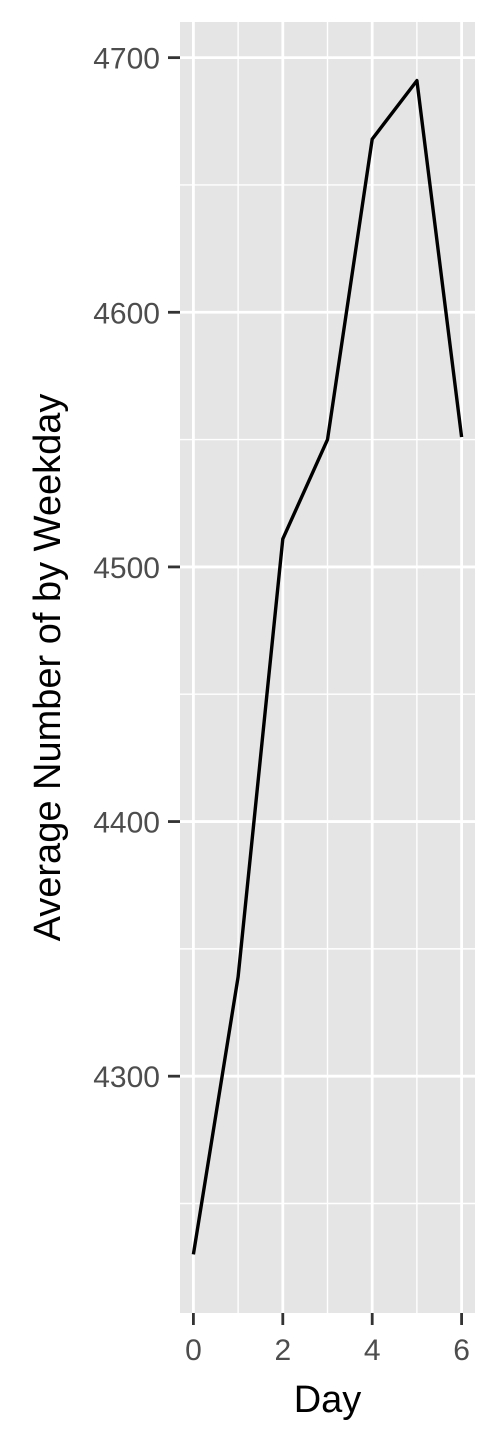  What do you see at coordinates (126, 313) in the screenshot?
I see `y-tick-label: 4600` at bounding box center [126, 313].